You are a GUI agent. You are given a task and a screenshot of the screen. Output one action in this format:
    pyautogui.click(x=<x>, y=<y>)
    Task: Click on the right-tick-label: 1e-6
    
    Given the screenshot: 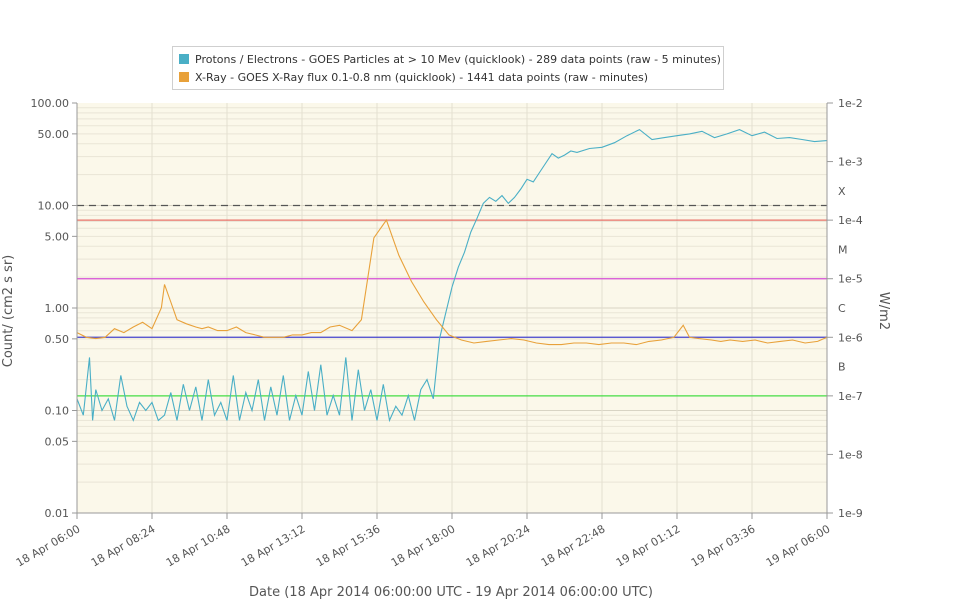 What is the action you would take?
    pyautogui.click(x=850, y=337)
    